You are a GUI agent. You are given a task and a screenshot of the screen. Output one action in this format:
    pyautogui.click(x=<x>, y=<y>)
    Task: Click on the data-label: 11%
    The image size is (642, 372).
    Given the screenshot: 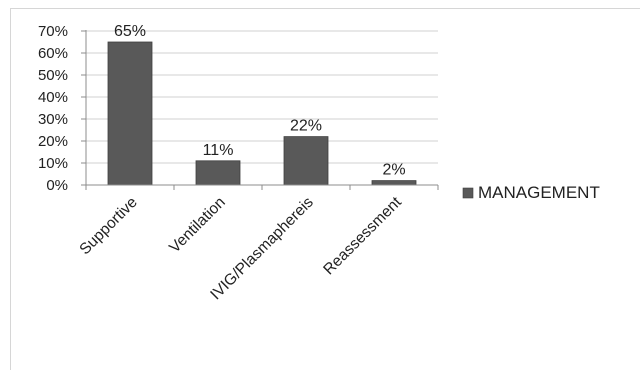 What is the action you would take?
    pyautogui.click(x=218, y=150)
    